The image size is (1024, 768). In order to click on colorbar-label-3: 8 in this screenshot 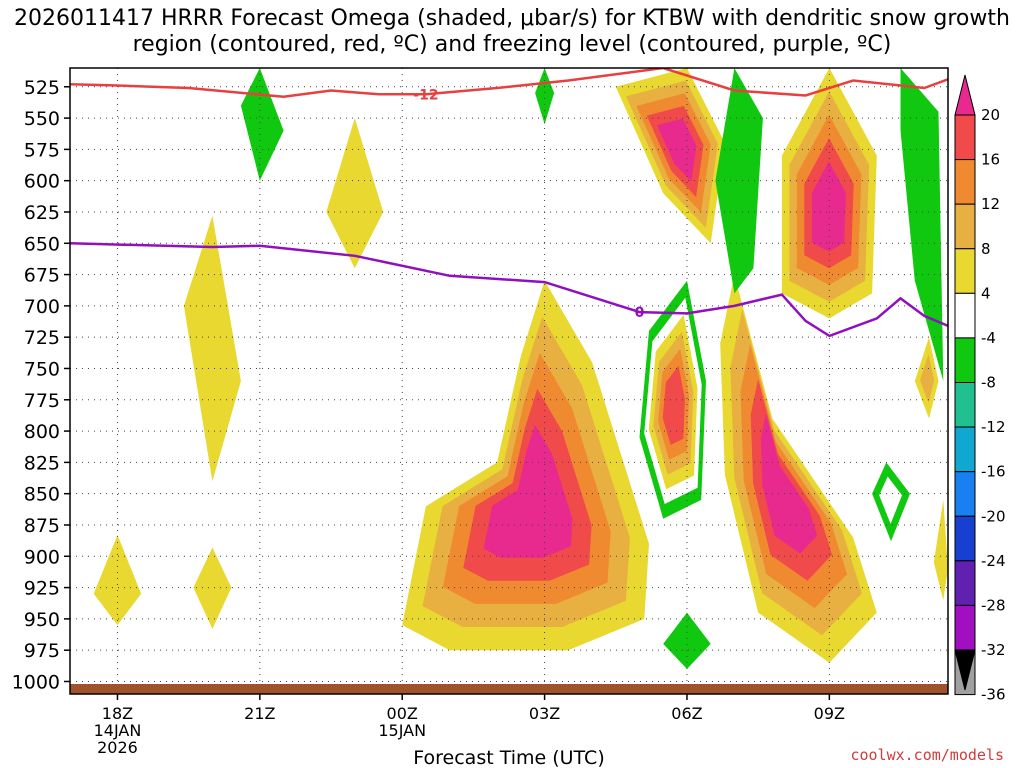, I will do `click(986, 249)`.